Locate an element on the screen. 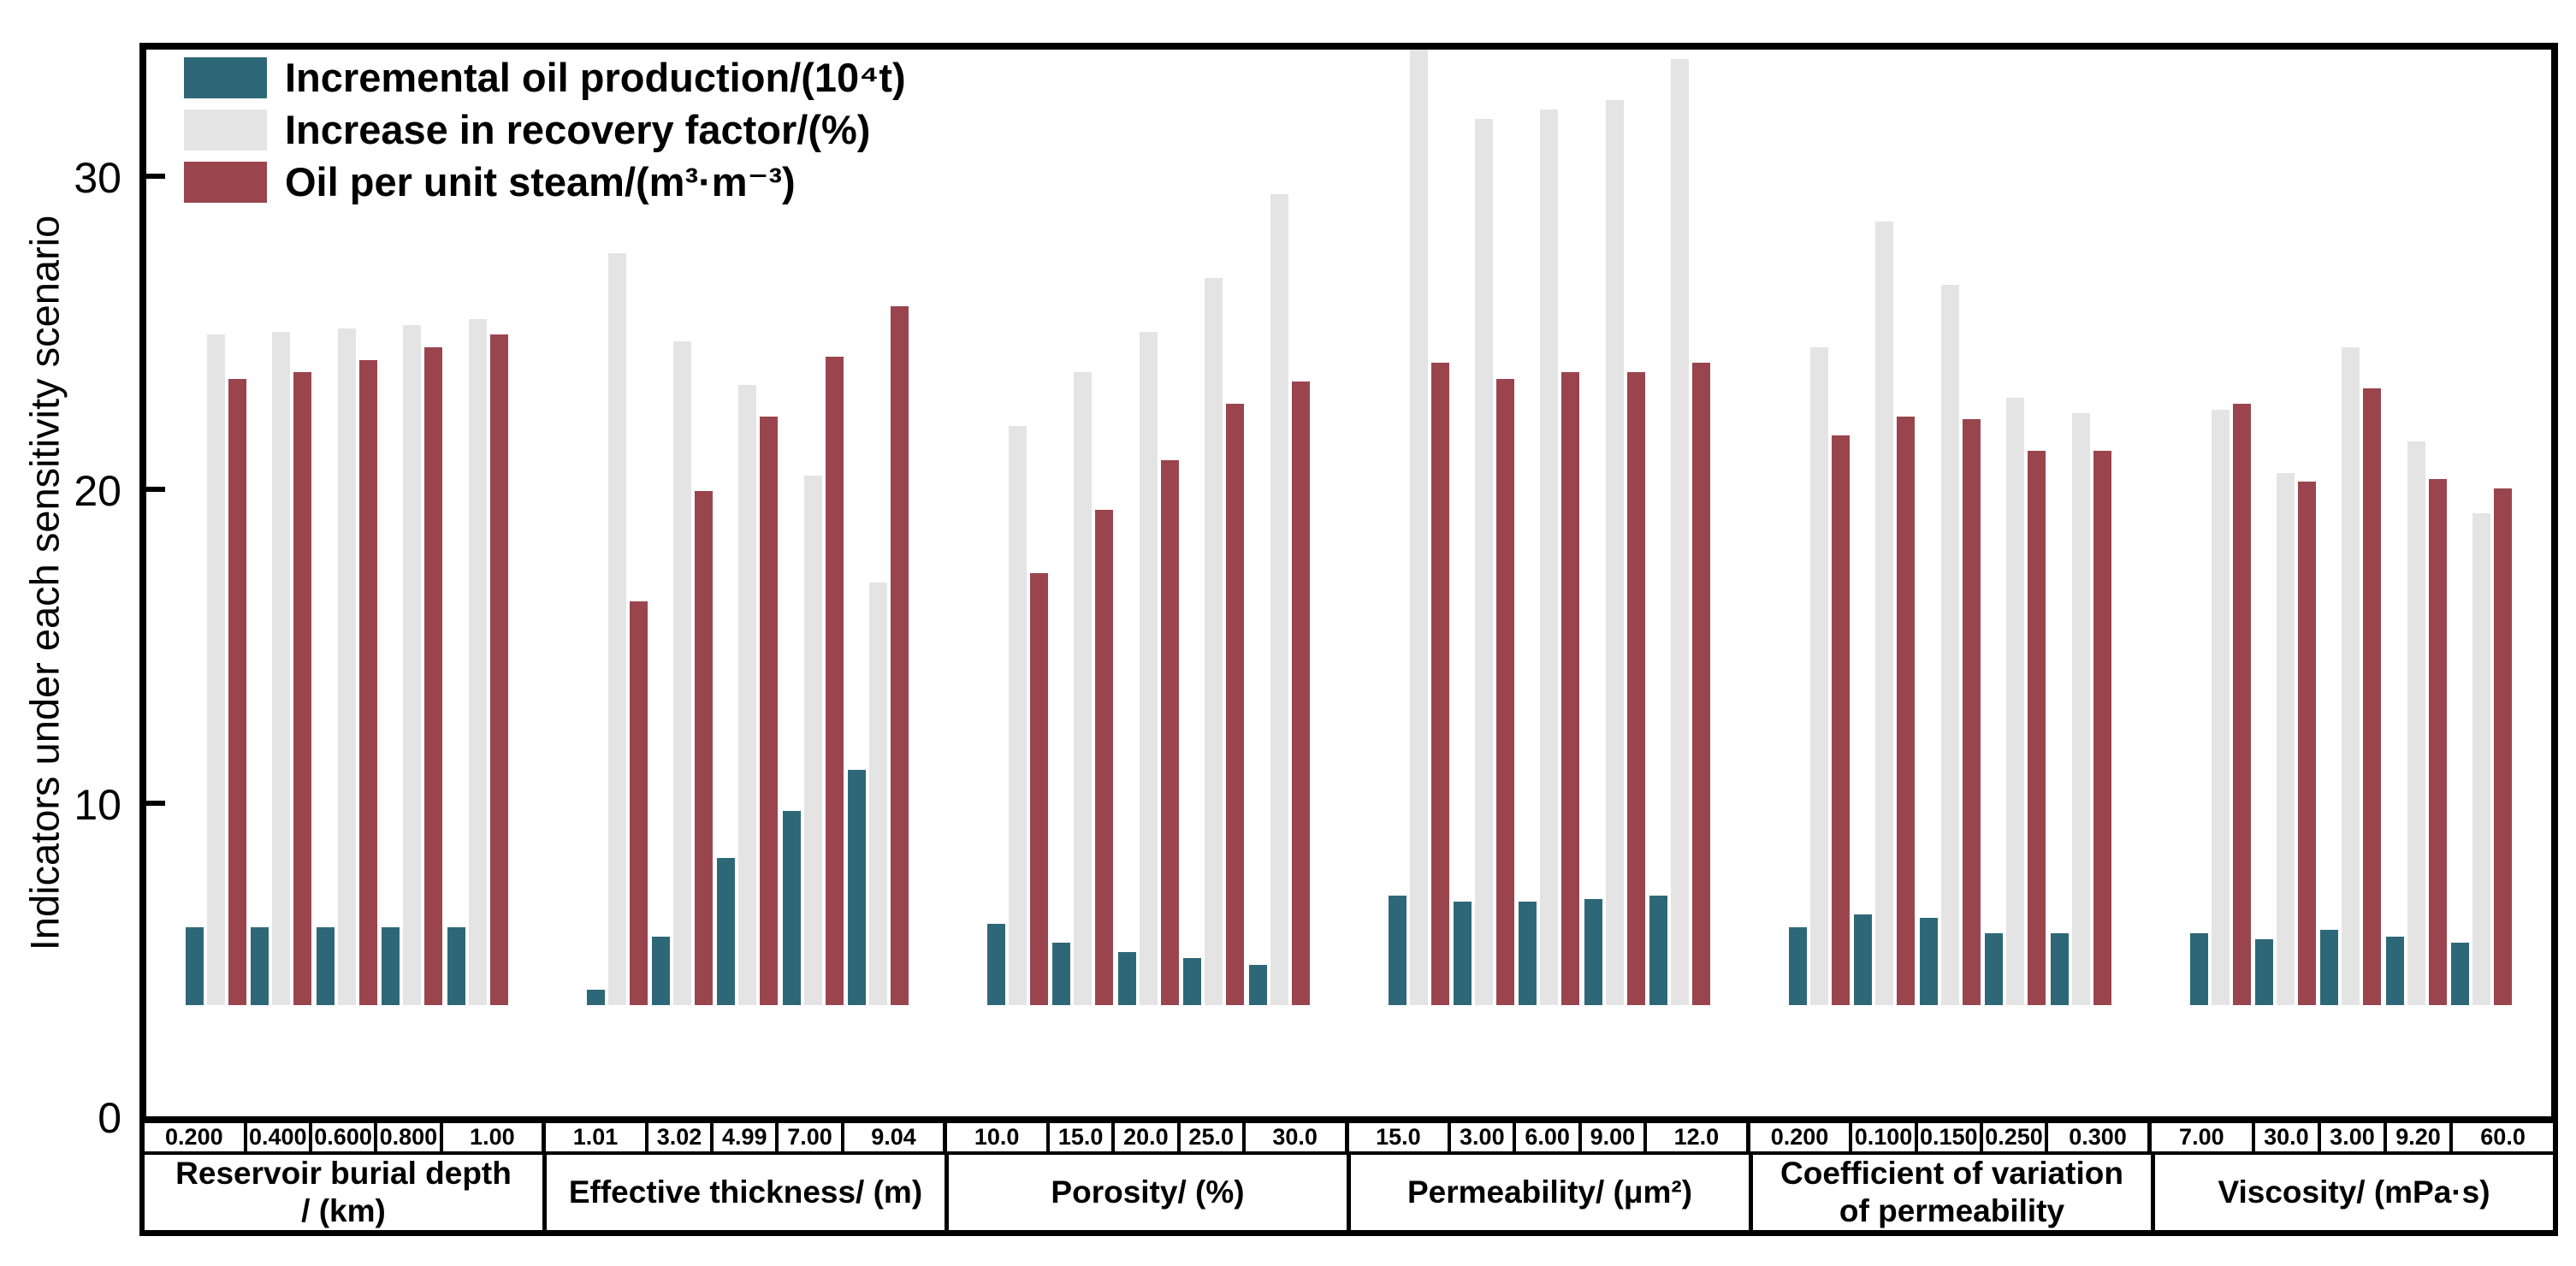 The width and height of the screenshot is (2576, 1266). scenario-label-cell: 3.00 is located at coordinates (2354, 1137).